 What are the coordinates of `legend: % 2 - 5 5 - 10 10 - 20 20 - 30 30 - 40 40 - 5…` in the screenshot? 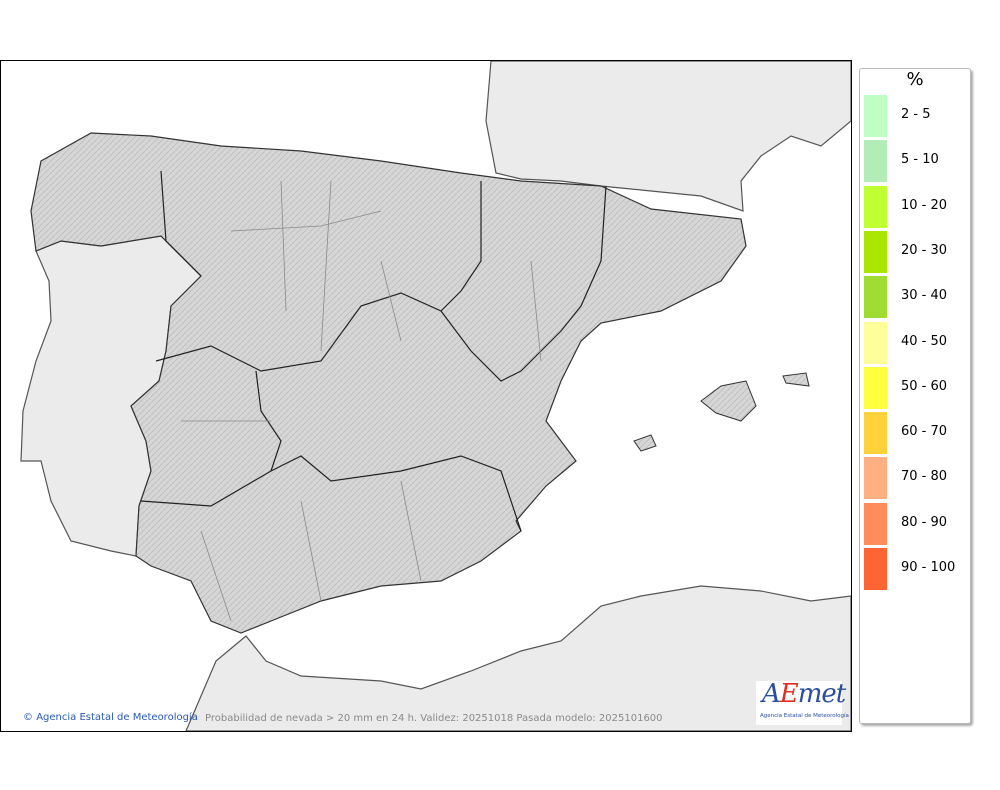 It's located at (915, 396).